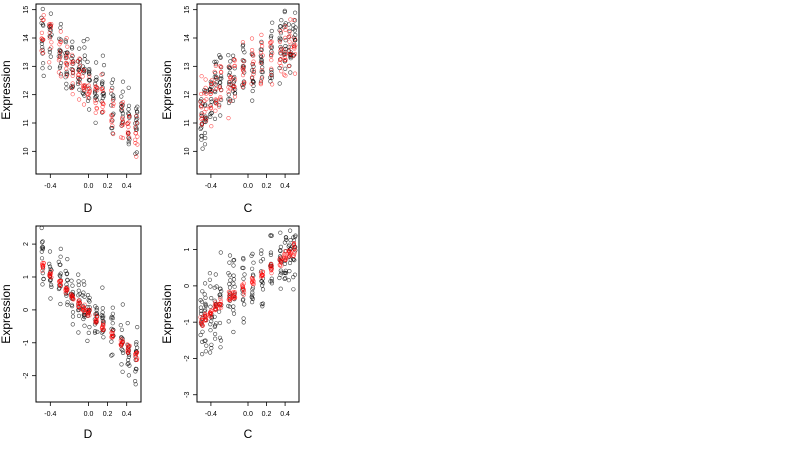 The image size is (800, 450). Describe the element at coordinates (89, 86) in the screenshot. I see `series-red` at that location.